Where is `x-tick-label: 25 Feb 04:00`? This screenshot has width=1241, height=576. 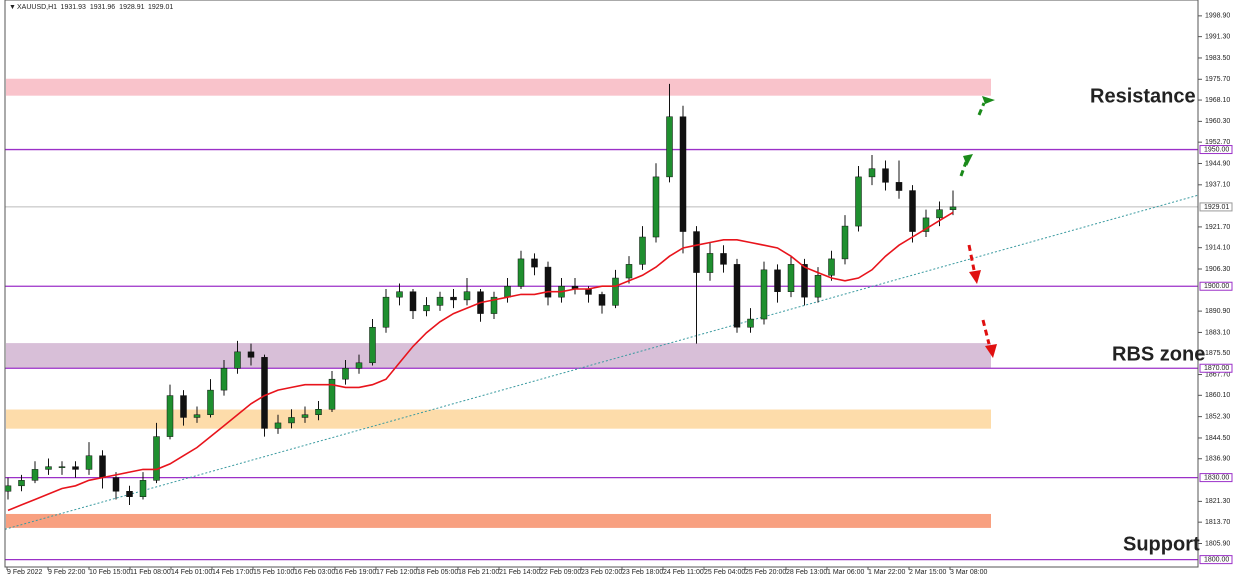 x-tick-label: 25 Feb 04:00 is located at coordinates (724, 572).